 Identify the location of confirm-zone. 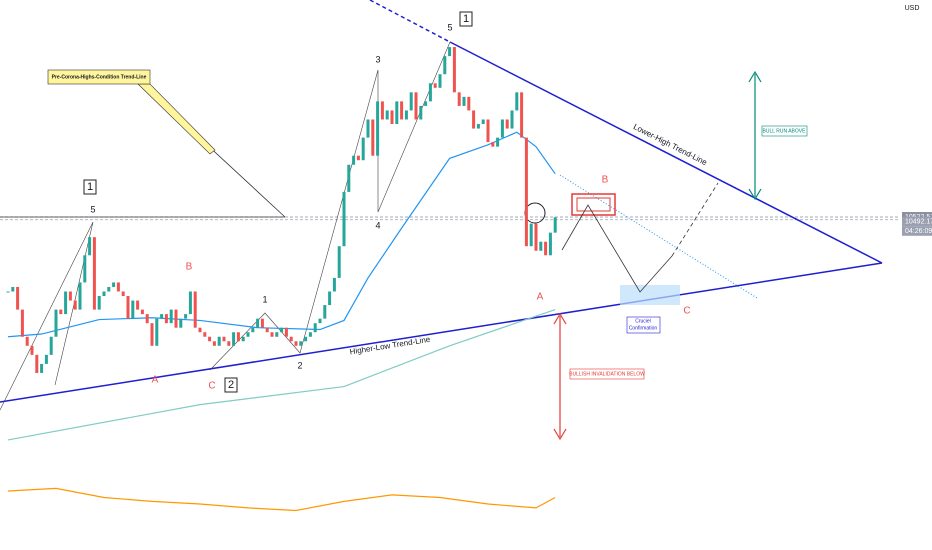
(650, 295).